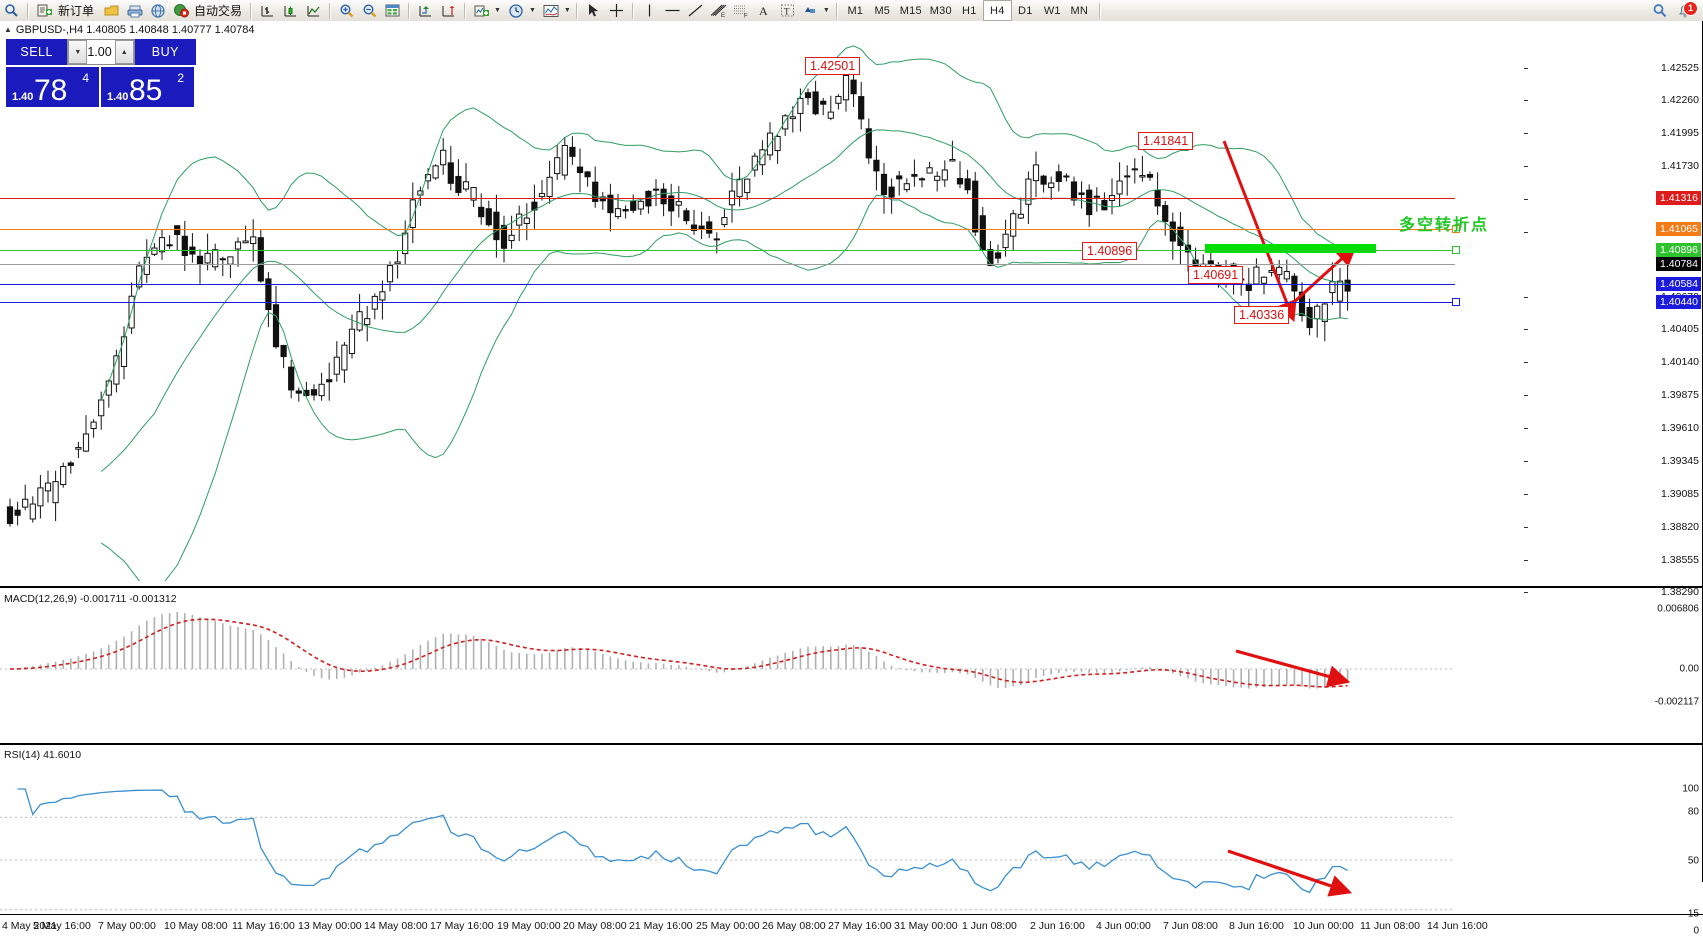 The width and height of the screenshot is (1703, 943). What do you see at coordinates (593, 10) in the screenshot?
I see `cursor-icon` at bounding box center [593, 10].